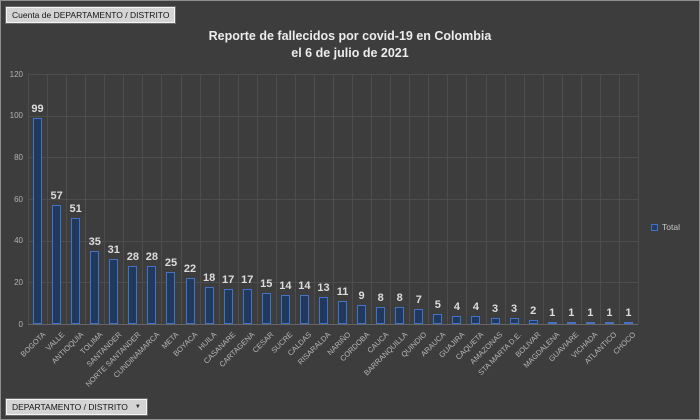 This screenshot has height=420, width=700. Describe the element at coordinates (350, 53) in the screenshot. I see `chart-subtitle: el 6 de julio de 2021` at that location.